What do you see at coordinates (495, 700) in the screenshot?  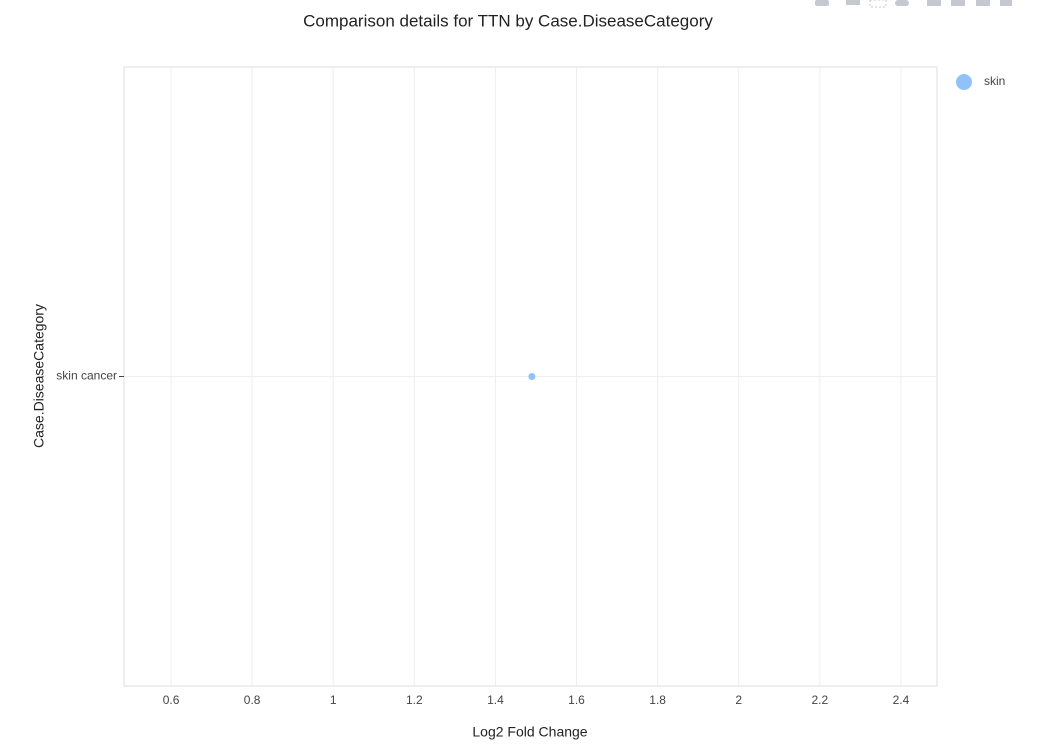 I see `x-tick-label: 1.4` at bounding box center [495, 700].